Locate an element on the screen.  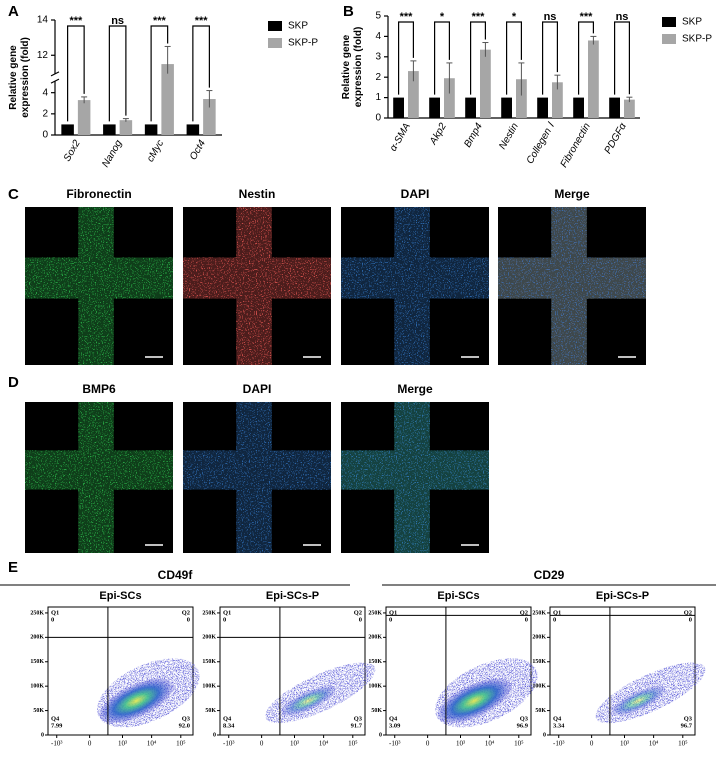
quadrant-value: 96.9 is located at coordinates (523, 725).